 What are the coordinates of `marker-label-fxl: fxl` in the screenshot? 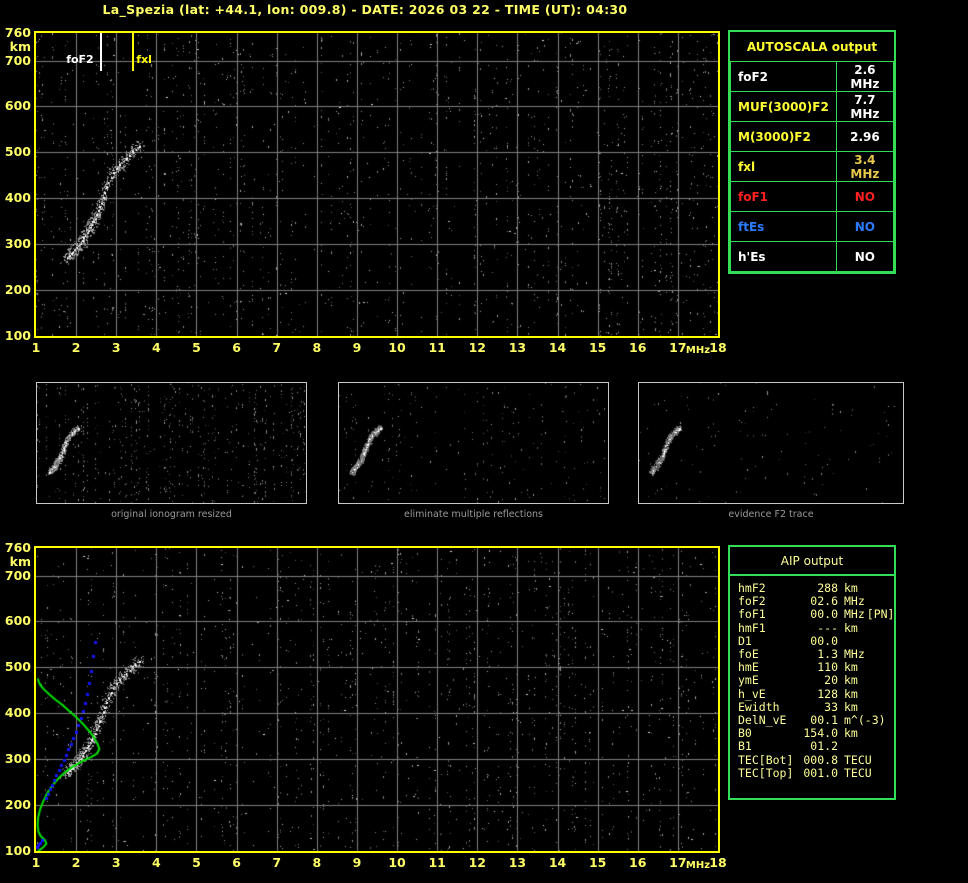 It's located at (144, 59).